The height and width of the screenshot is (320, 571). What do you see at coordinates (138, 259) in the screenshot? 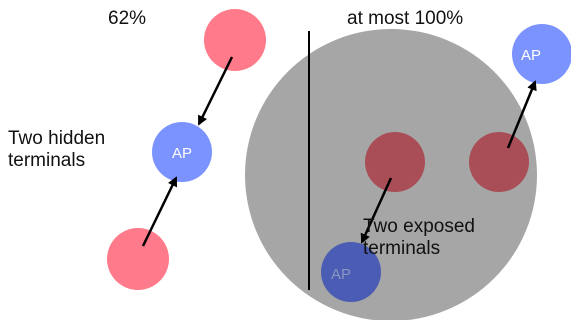
I see `hidden-terminal-bottom` at bounding box center [138, 259].